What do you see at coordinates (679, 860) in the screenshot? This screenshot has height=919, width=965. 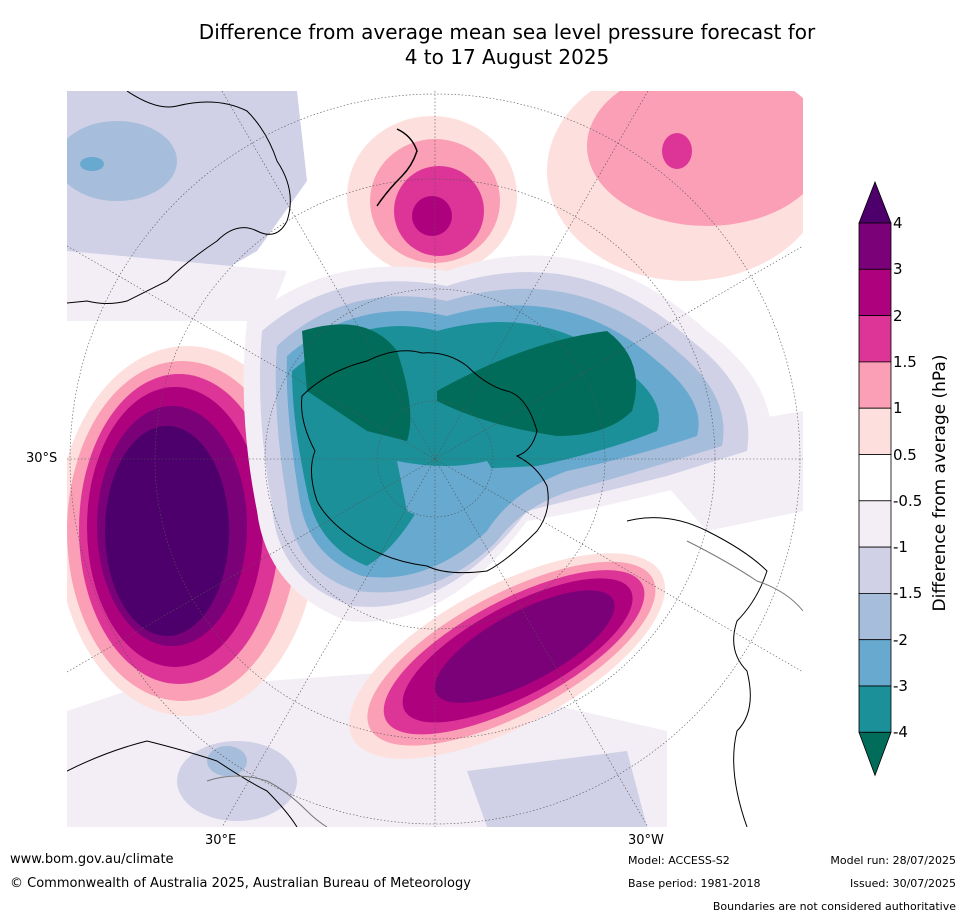 I see `model-text: Model: ACCESS-S2` at bounding box center [679, 860].